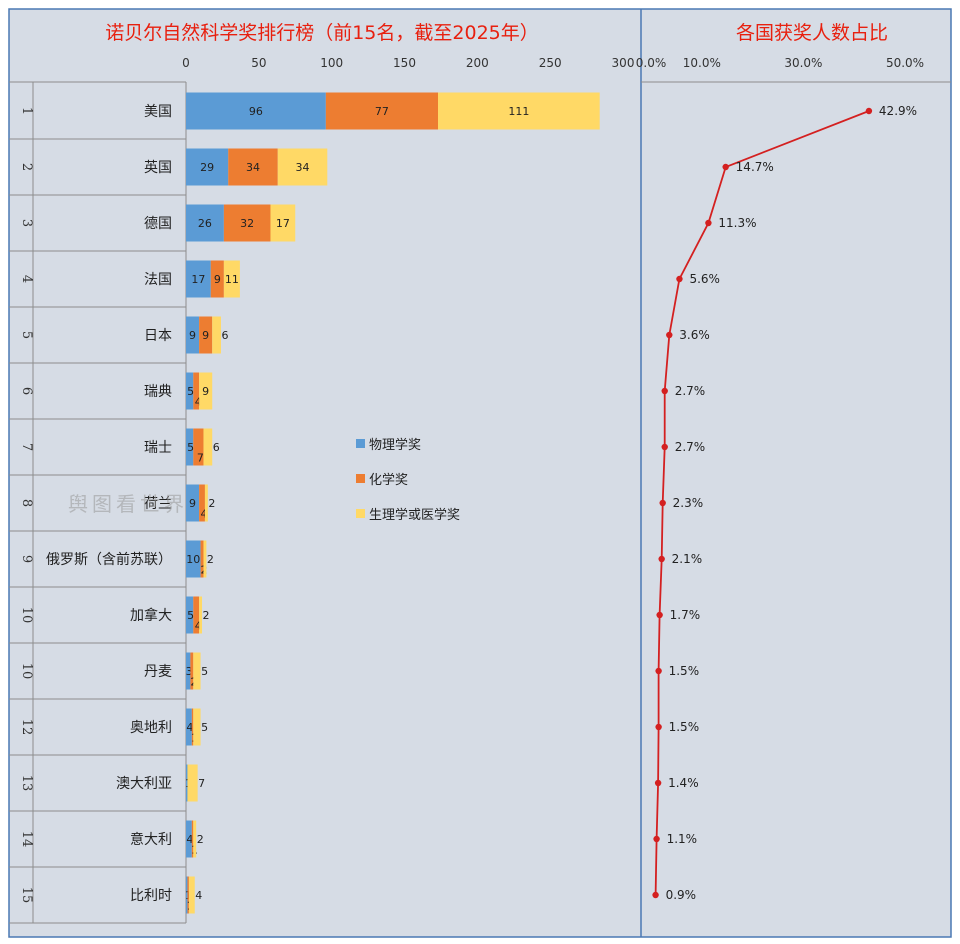 This screenshot has width=960, height=944. What do you see at coordinates (158, 336) in the screenshot?
I see `category-label: 日本` at bounding box center [158, 336].